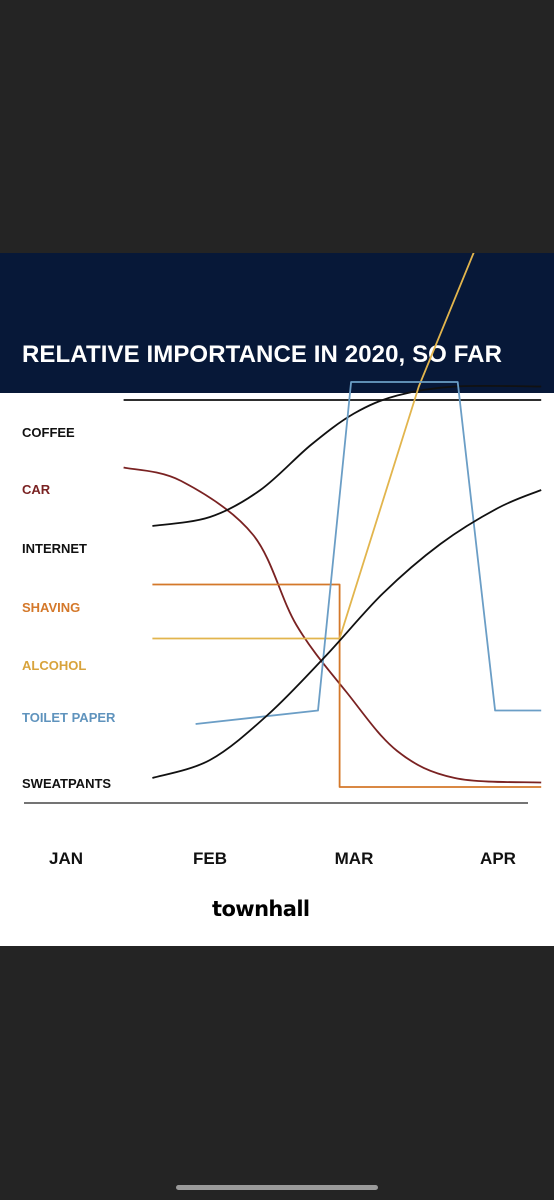  I want to click on series-line-shaving, so click(347, 685).